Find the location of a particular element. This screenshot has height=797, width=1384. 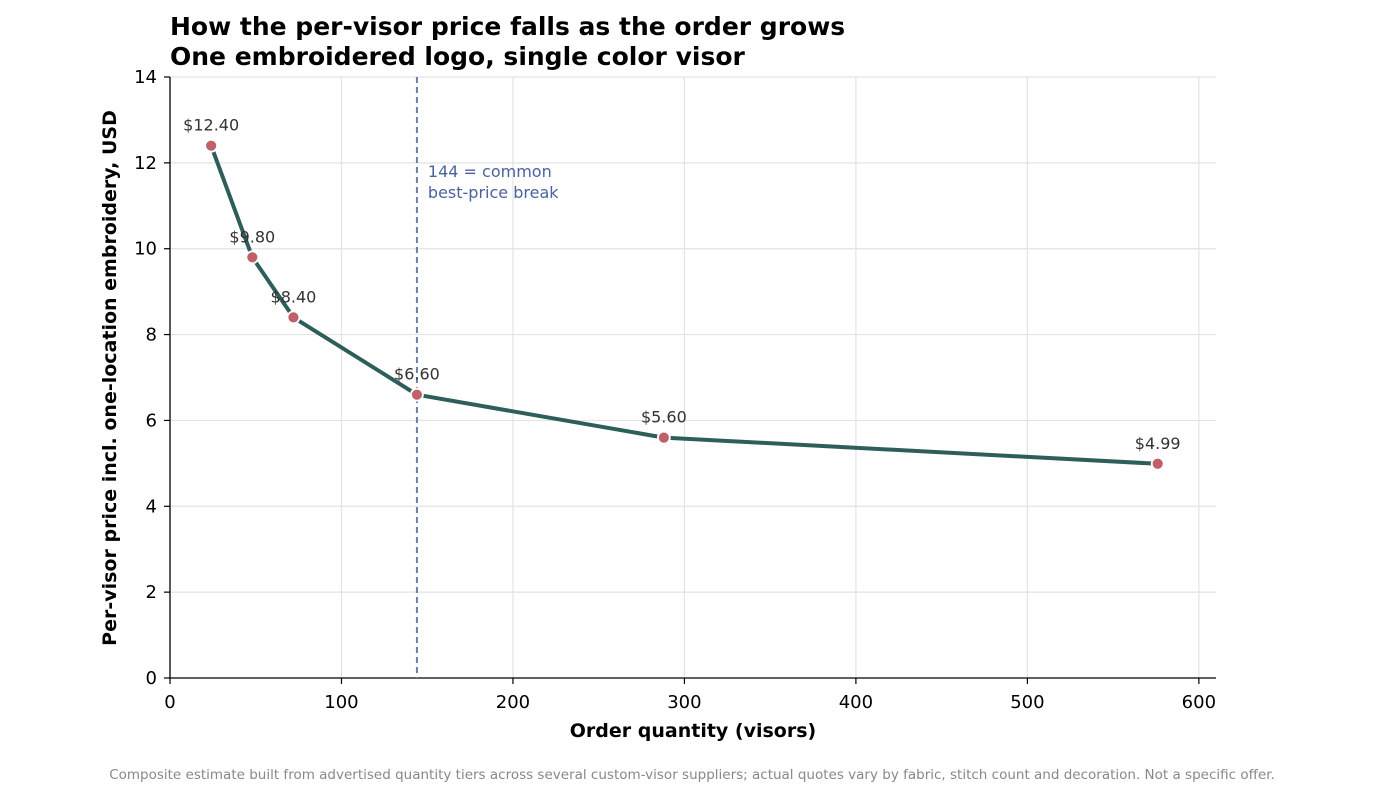

reference-annotation-line1: 144 = common is located at coordinates (490, 171).